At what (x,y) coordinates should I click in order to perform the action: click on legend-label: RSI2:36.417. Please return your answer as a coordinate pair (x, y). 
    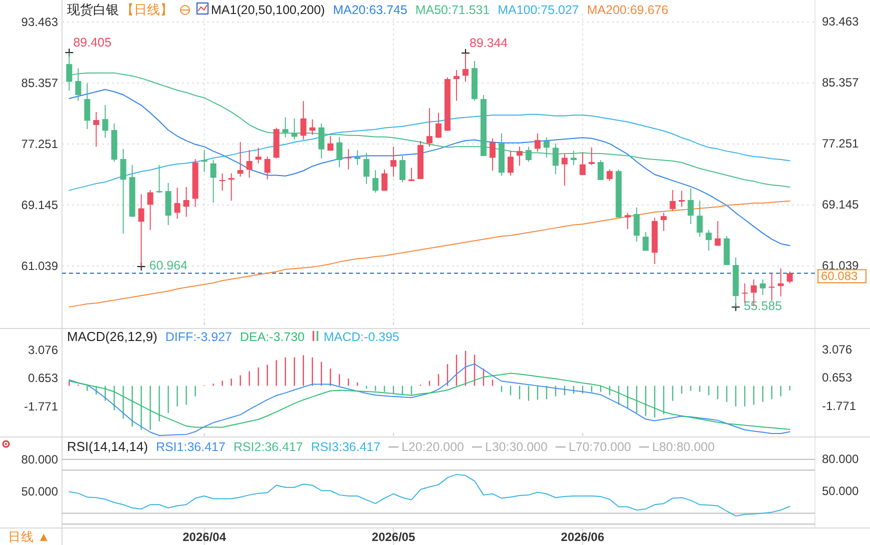
    Looking at the image, I should click on (268, 447).